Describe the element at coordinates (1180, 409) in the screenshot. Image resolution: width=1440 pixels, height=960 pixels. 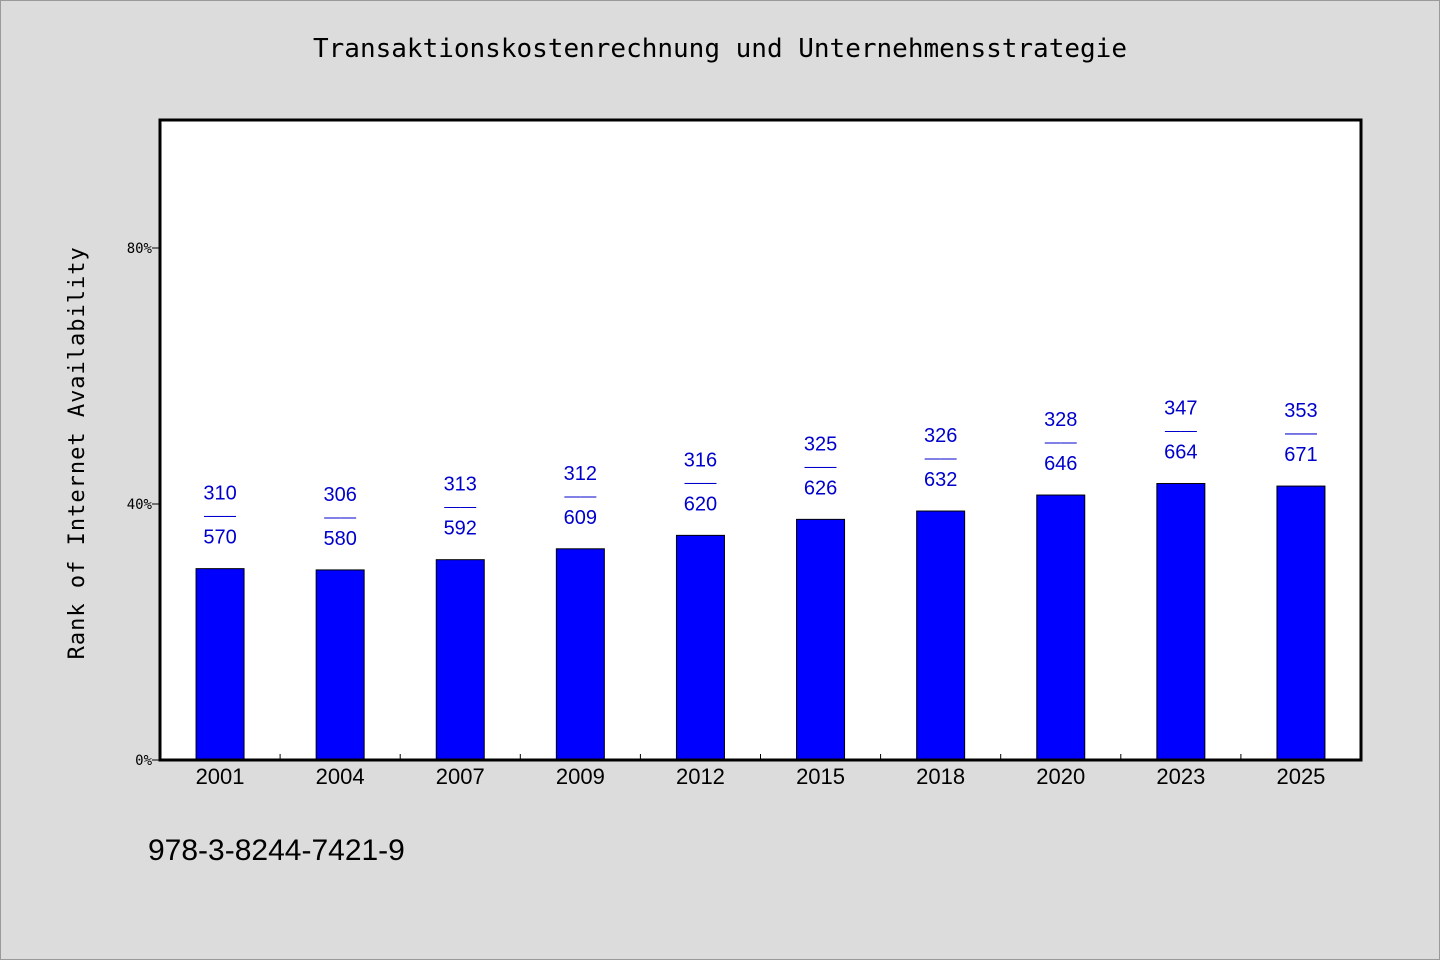
I see `bar-label-top: 347` at that location.